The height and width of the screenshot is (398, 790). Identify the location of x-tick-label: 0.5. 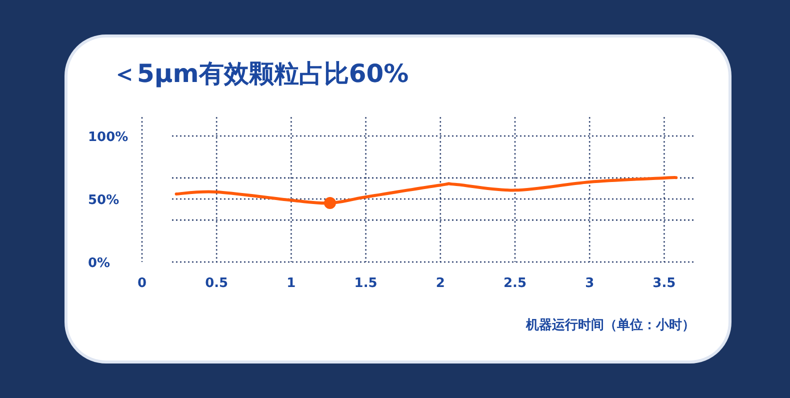
(216, 283).